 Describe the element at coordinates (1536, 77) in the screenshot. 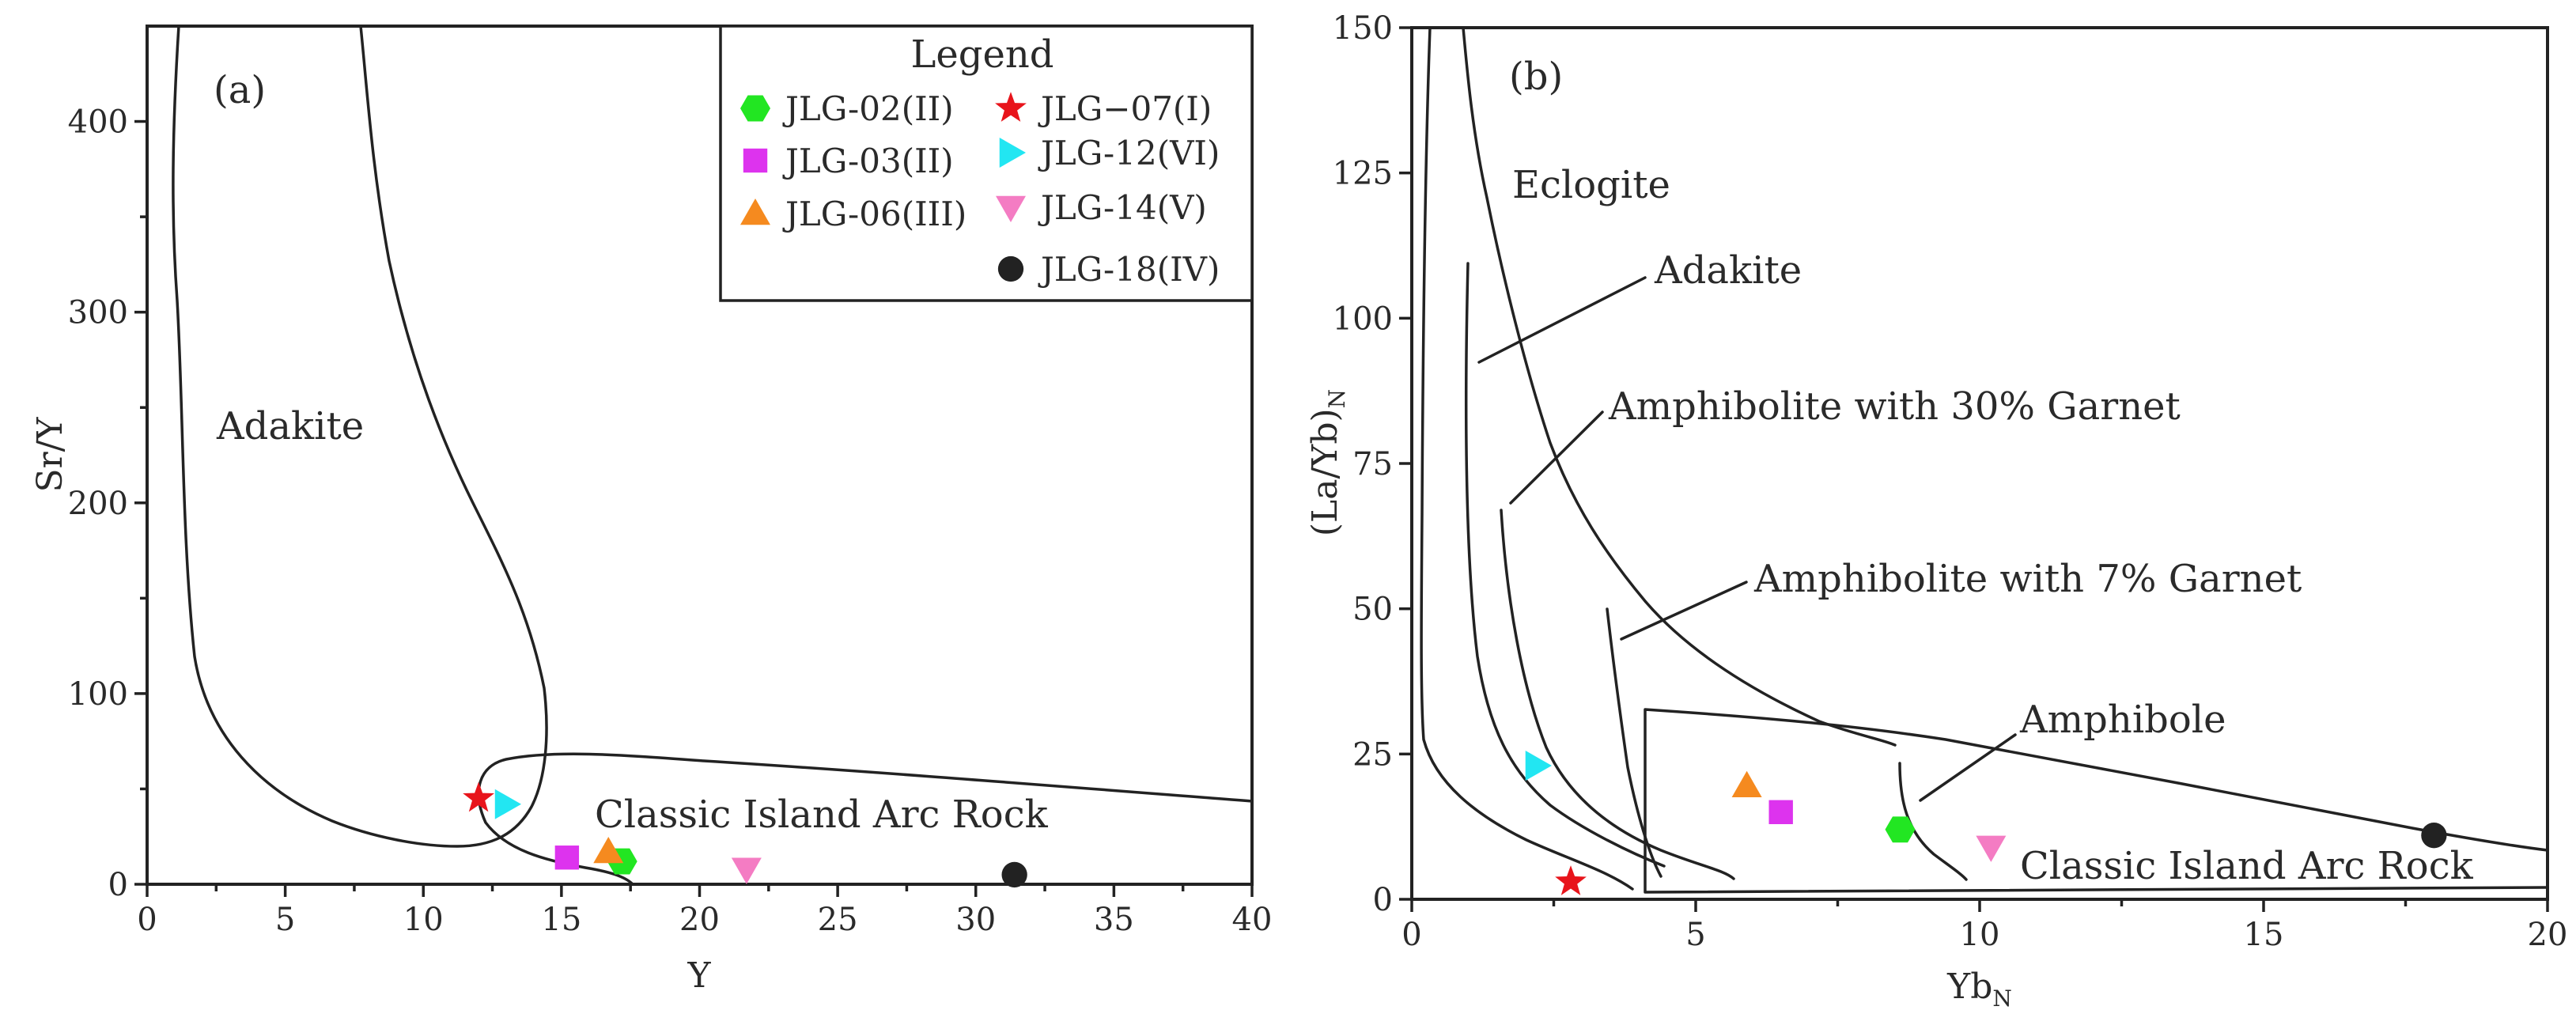

I see `panel-b-label: (b)` at that location.